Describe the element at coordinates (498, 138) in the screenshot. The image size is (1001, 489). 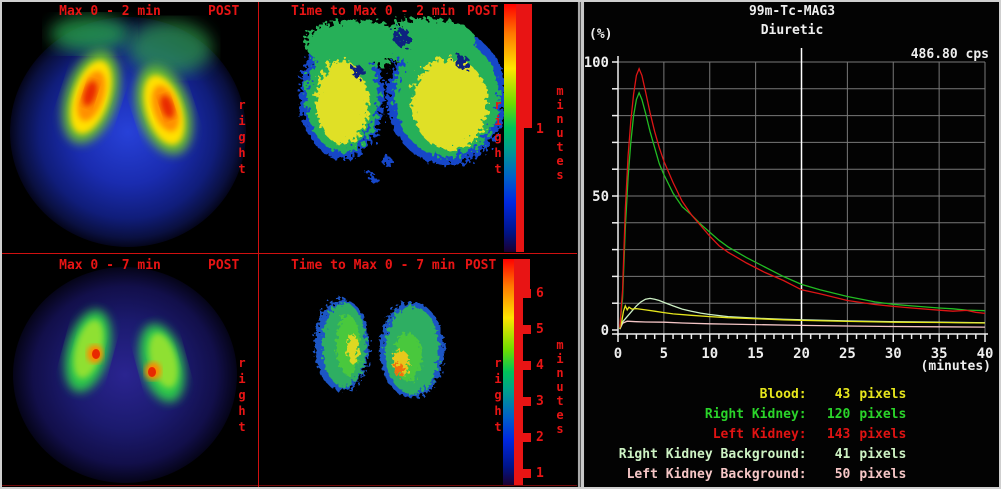
I see `orientation-label-right-2: right` at that location.